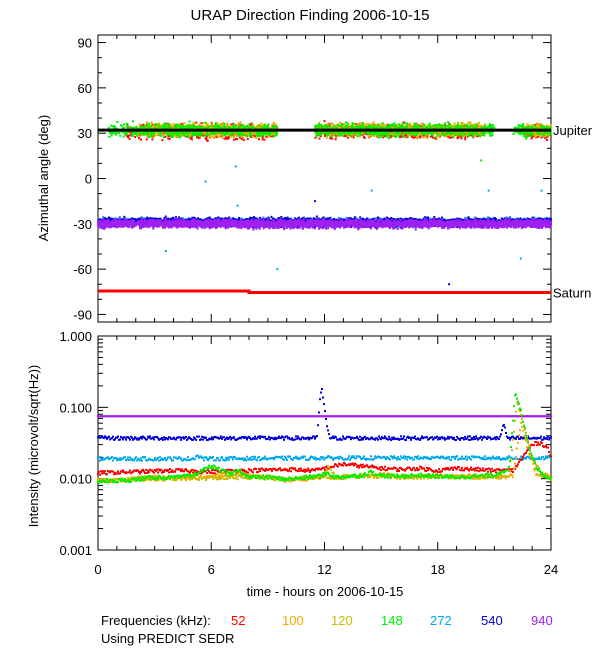 This screenshot has width=600, height=650. What do you see at coordinates (309, 15) in the screenshot?
I see `chart-title: URAP Direction Finding 2006-10-15` at bounding box center [309, 15].